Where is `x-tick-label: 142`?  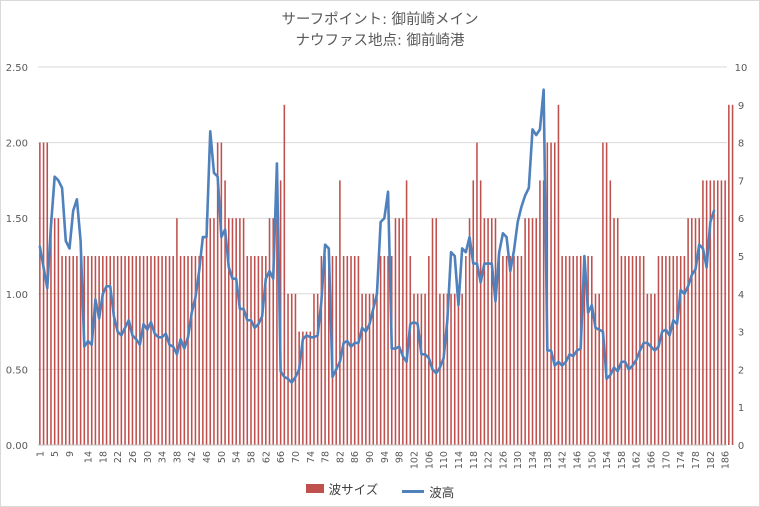
x-tick-label: 142 is located at coordinates (563, 460).